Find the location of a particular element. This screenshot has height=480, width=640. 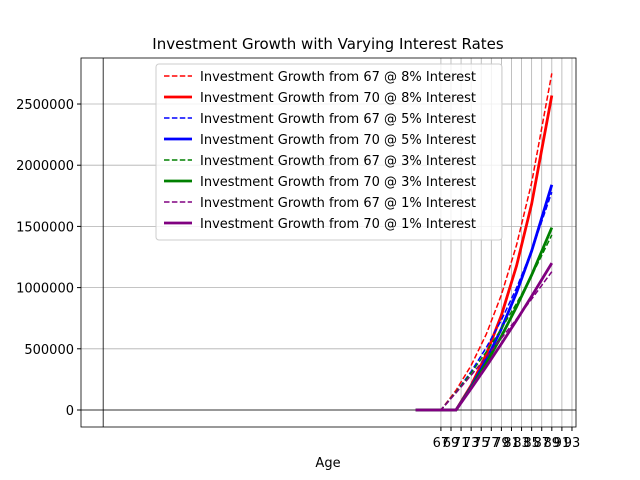

x-tick-label: 89 is located at coordinates (552, 443).